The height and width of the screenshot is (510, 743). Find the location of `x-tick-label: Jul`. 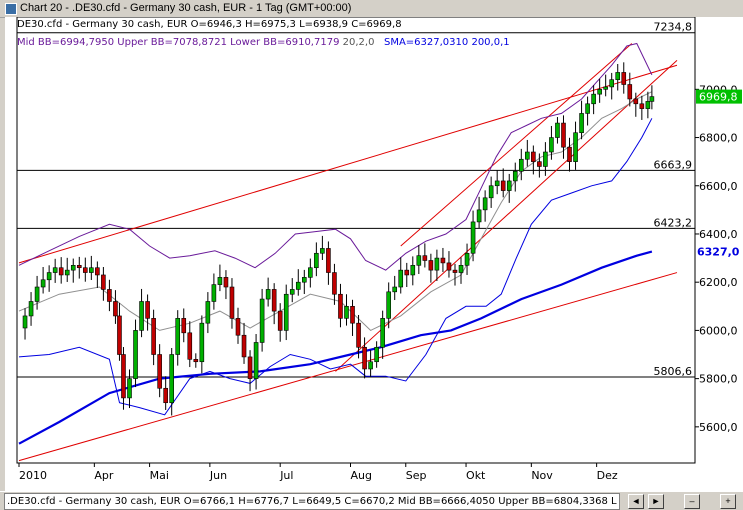

x-tick-label: Jul is located at coordinates (286, 475).